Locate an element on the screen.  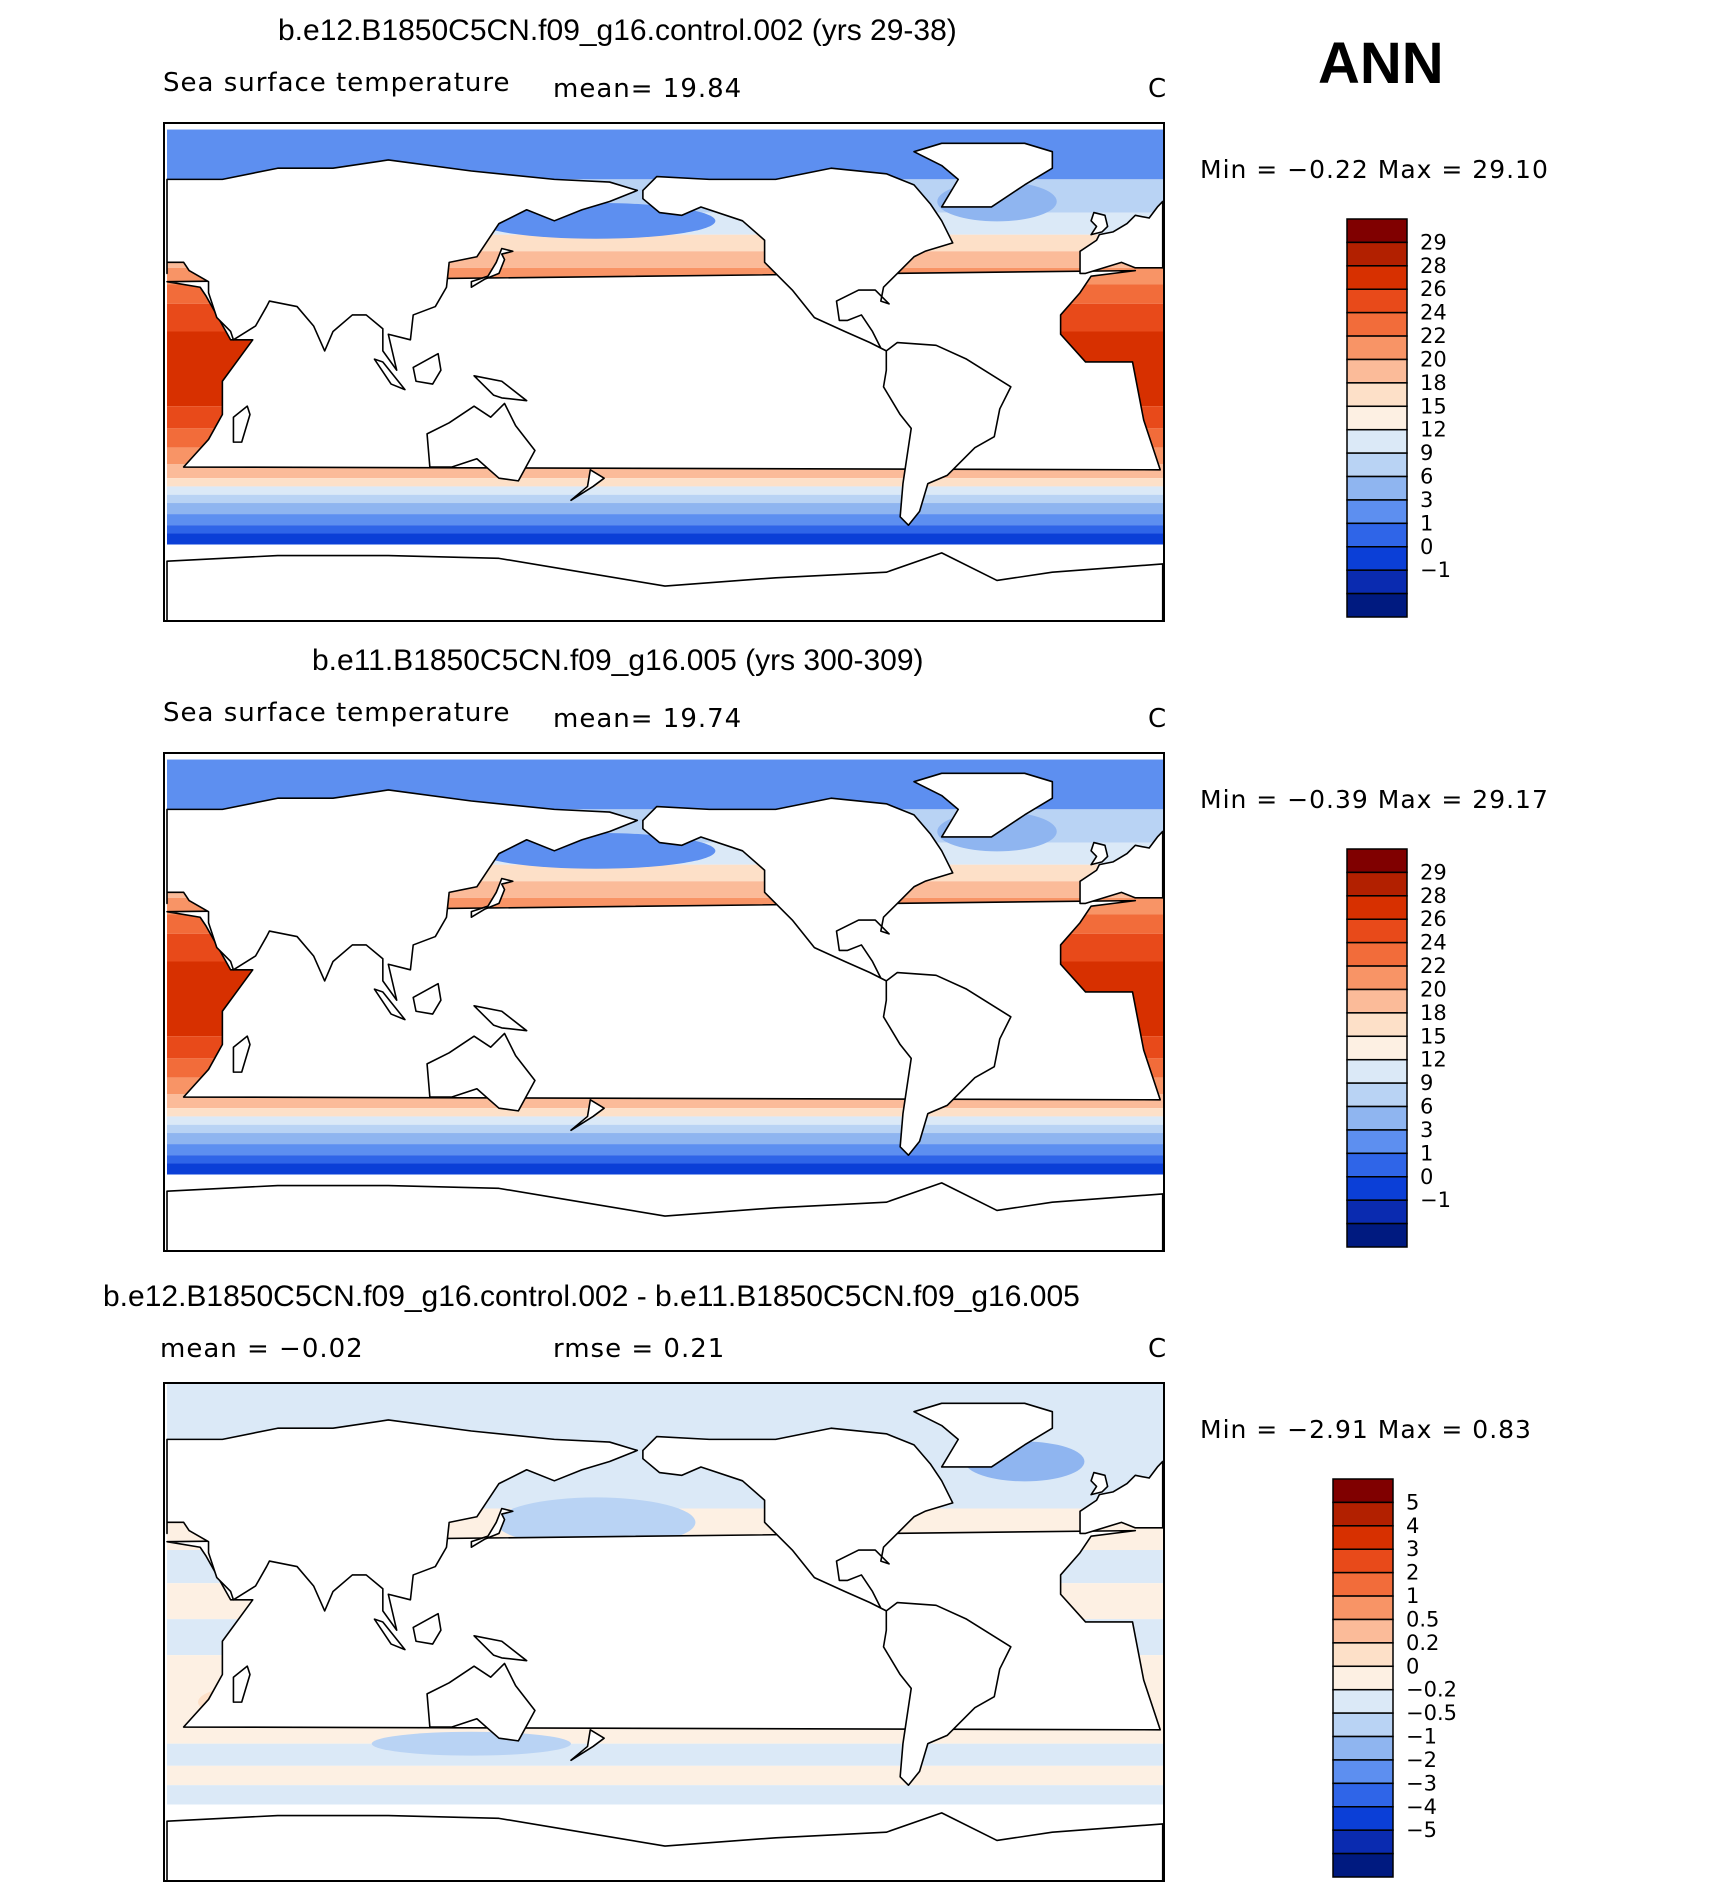
panel-3-mean: mean = −0.02 is located at coordinates (262, 1349).